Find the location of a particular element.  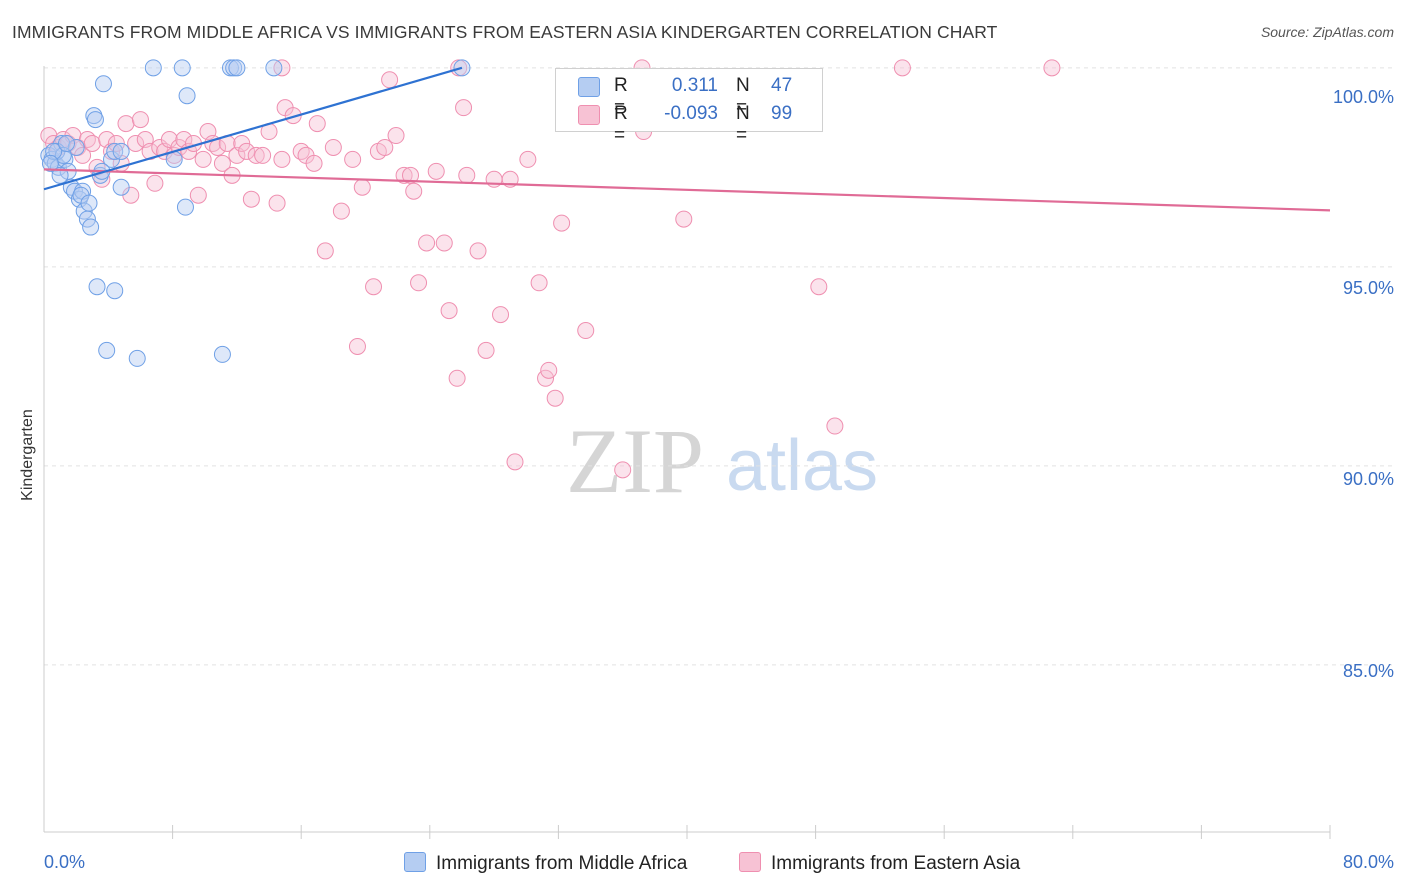

legend-label: Immigrants from Eastern Asia is located at coordinates (896, 863).